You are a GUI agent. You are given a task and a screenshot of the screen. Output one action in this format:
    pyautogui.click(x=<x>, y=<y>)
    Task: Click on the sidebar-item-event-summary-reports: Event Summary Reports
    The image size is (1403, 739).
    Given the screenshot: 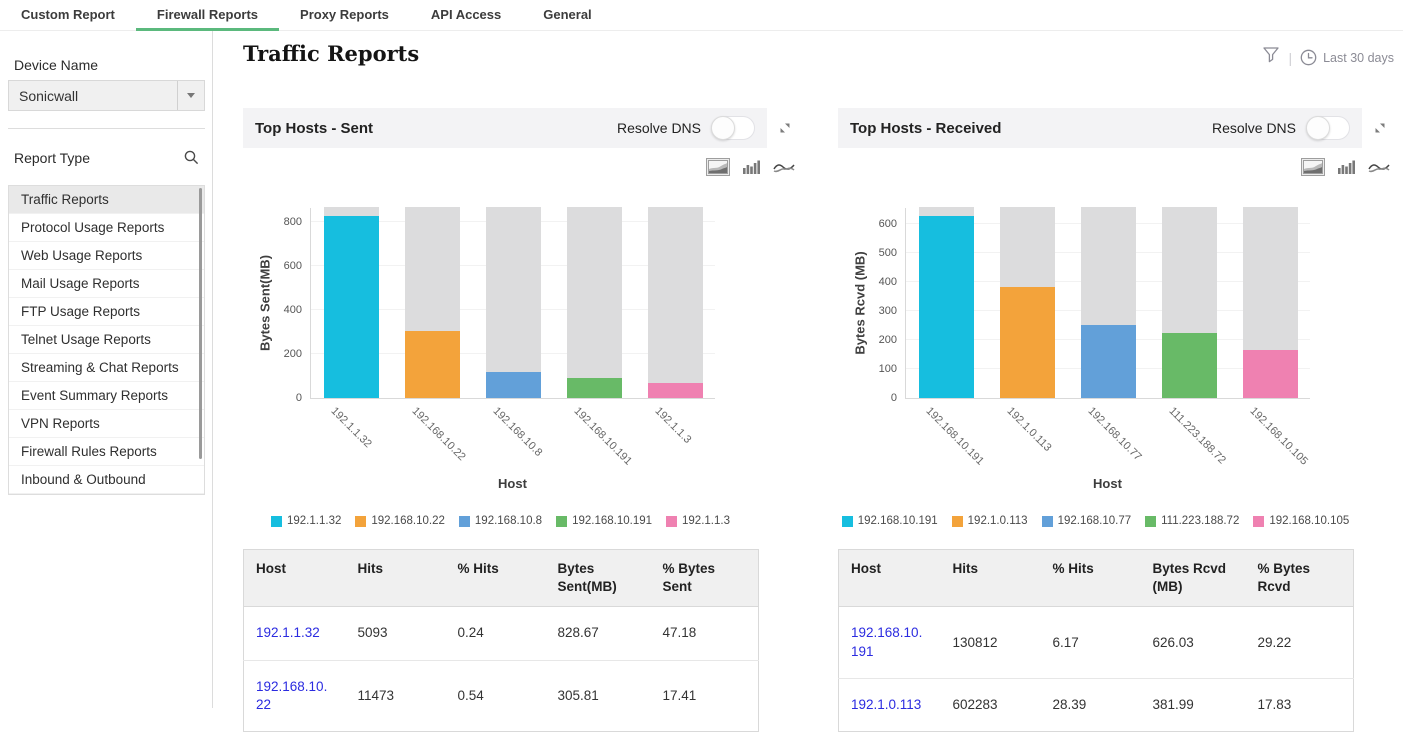 What is the action you would take?
    pyautogui.click(x=106, y=396)
    